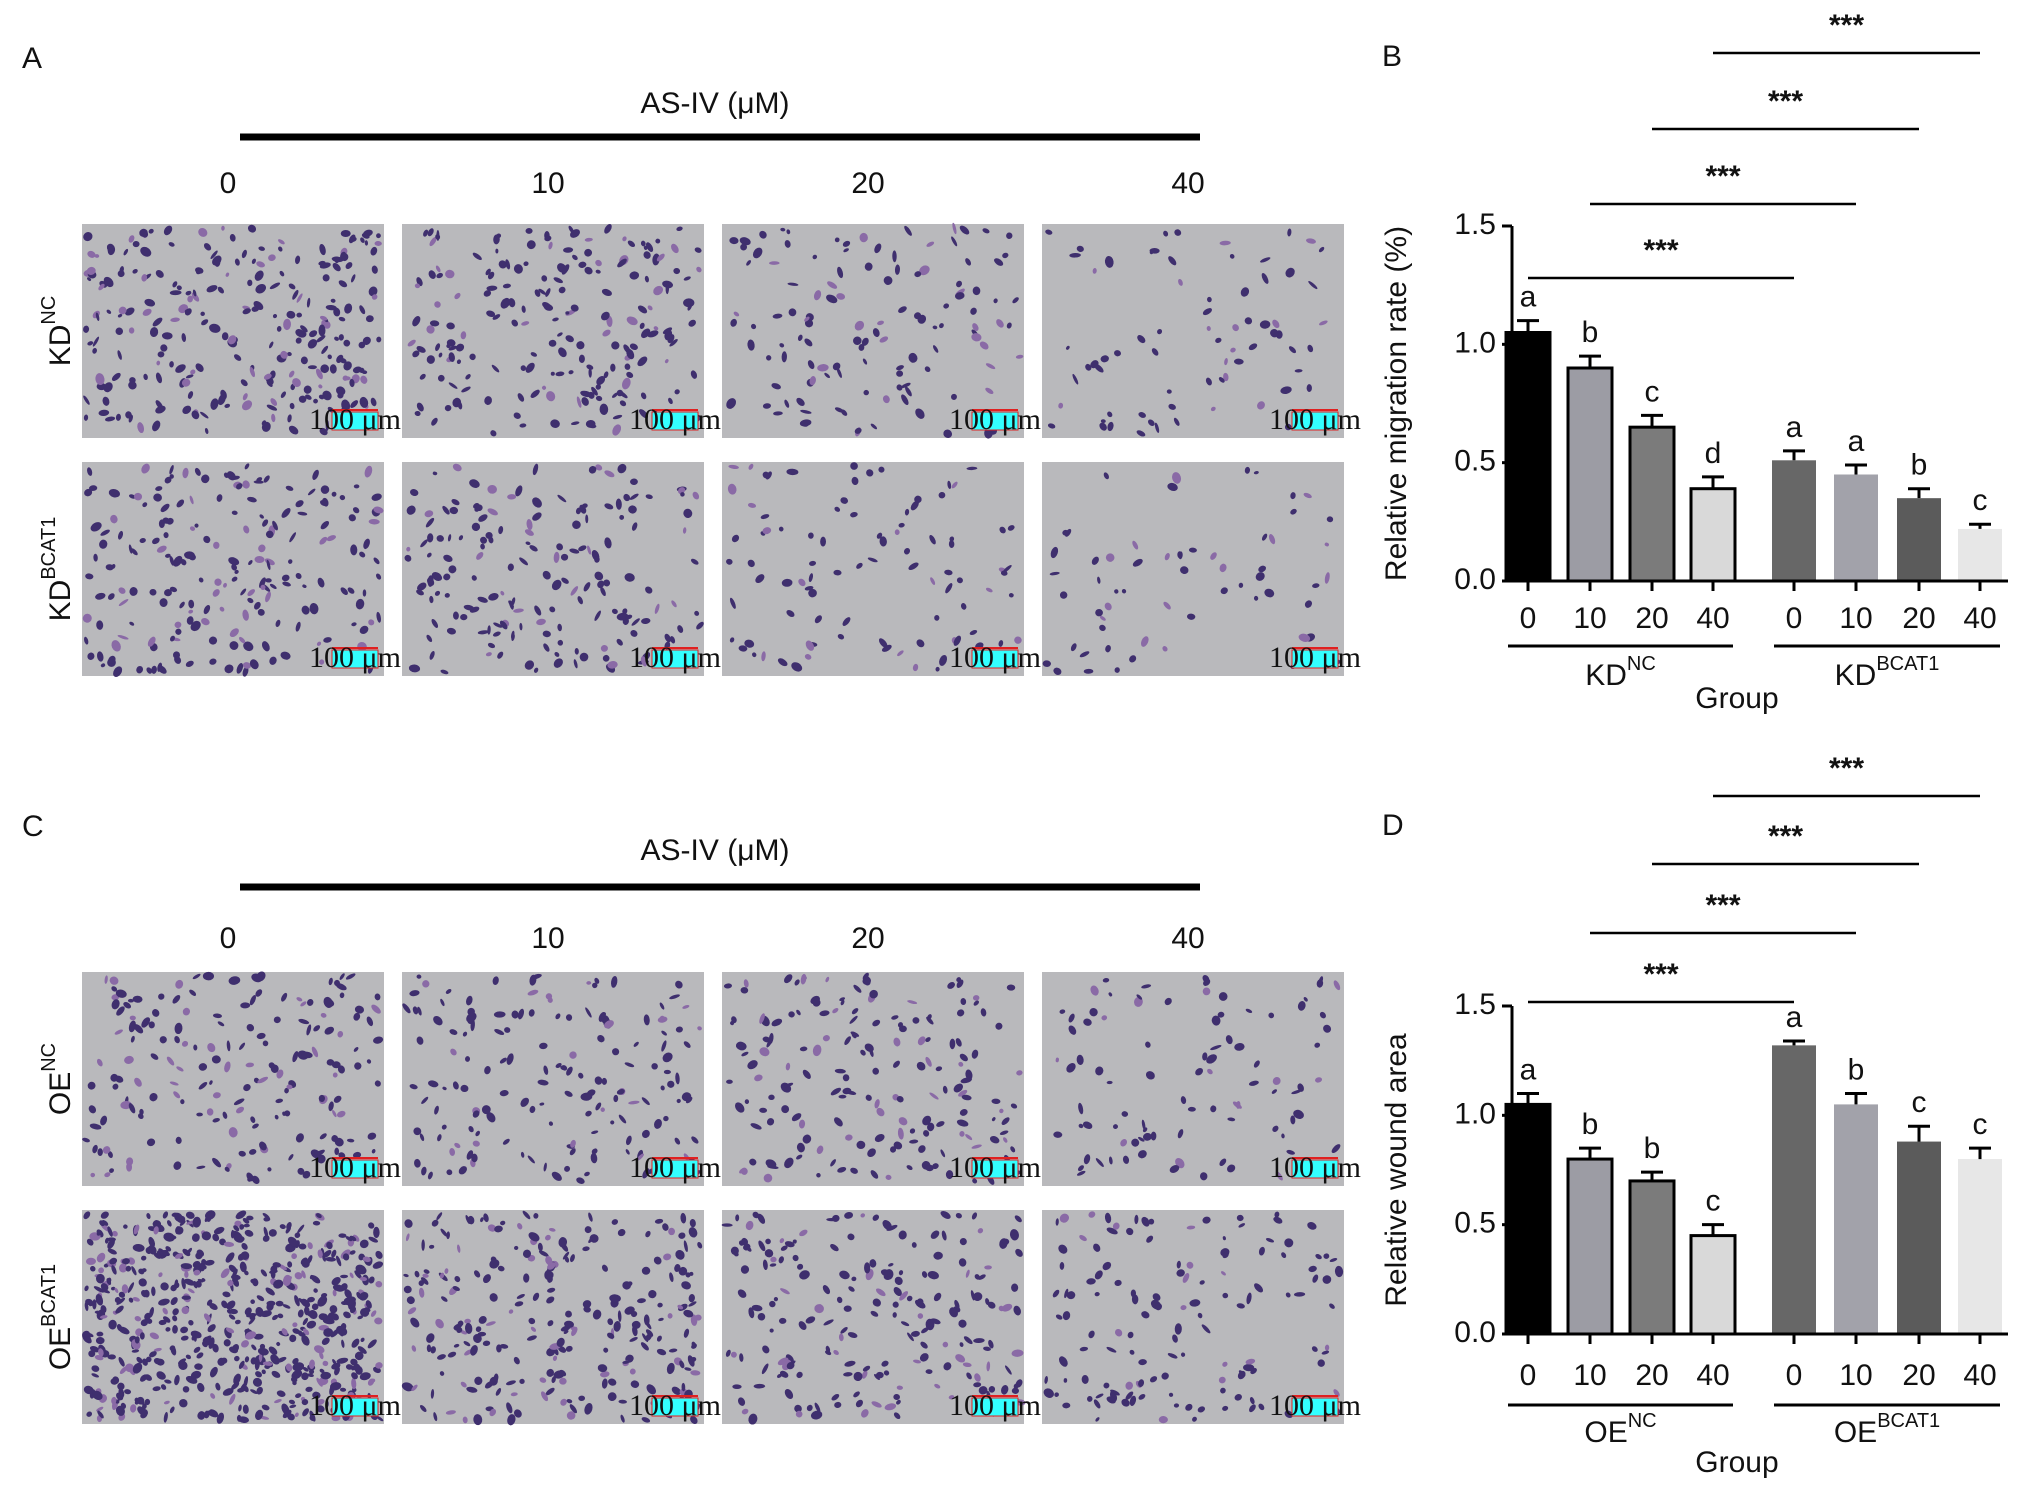 The height and width of the screenshot is (1489, 2032). Describe the element at coordinates (995, 421) in the screenshot. I see `scale-box` at that location.